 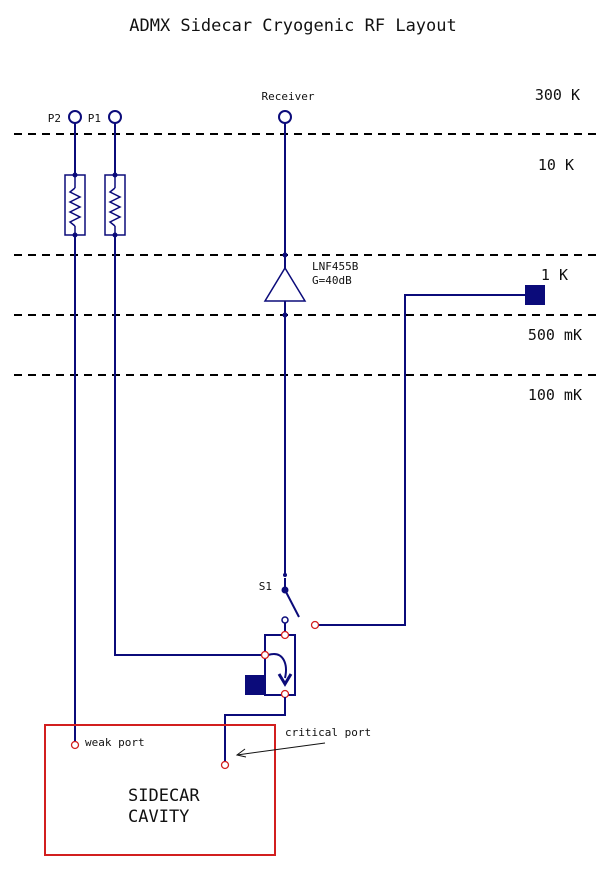 I want to click on switch-s1, so click(x=300, y=608).